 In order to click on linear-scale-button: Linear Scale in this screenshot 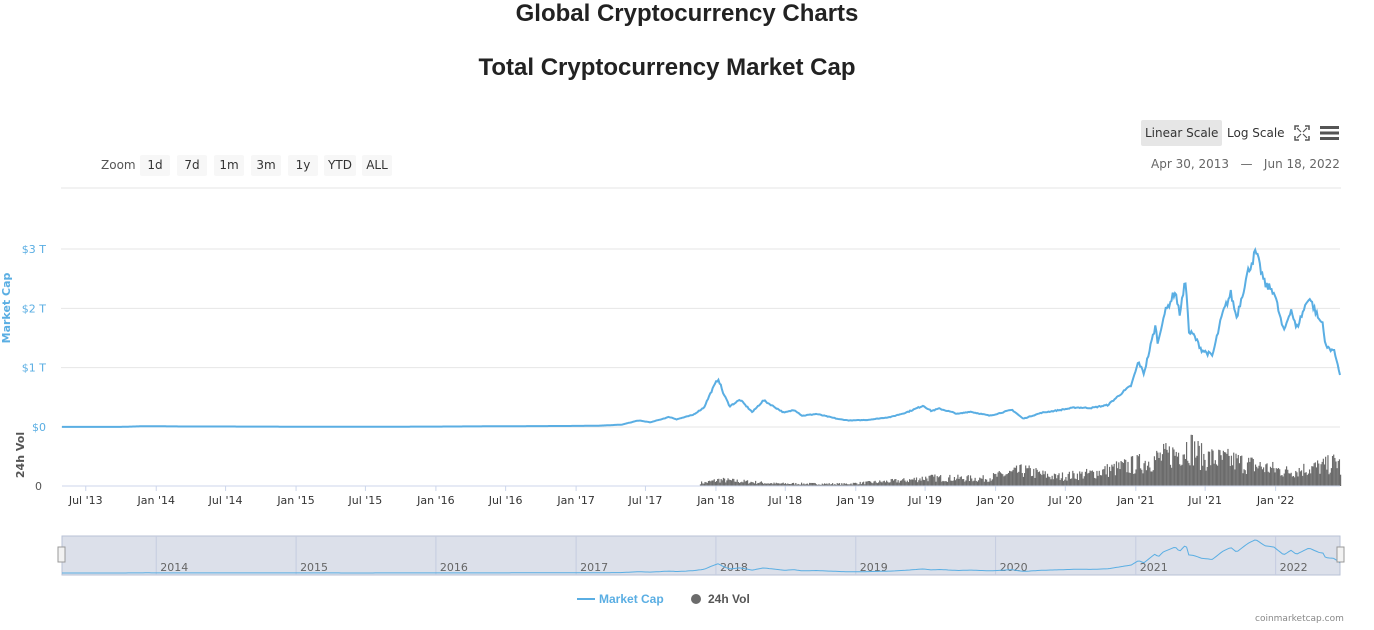, I will do `click(1182, 133)`.